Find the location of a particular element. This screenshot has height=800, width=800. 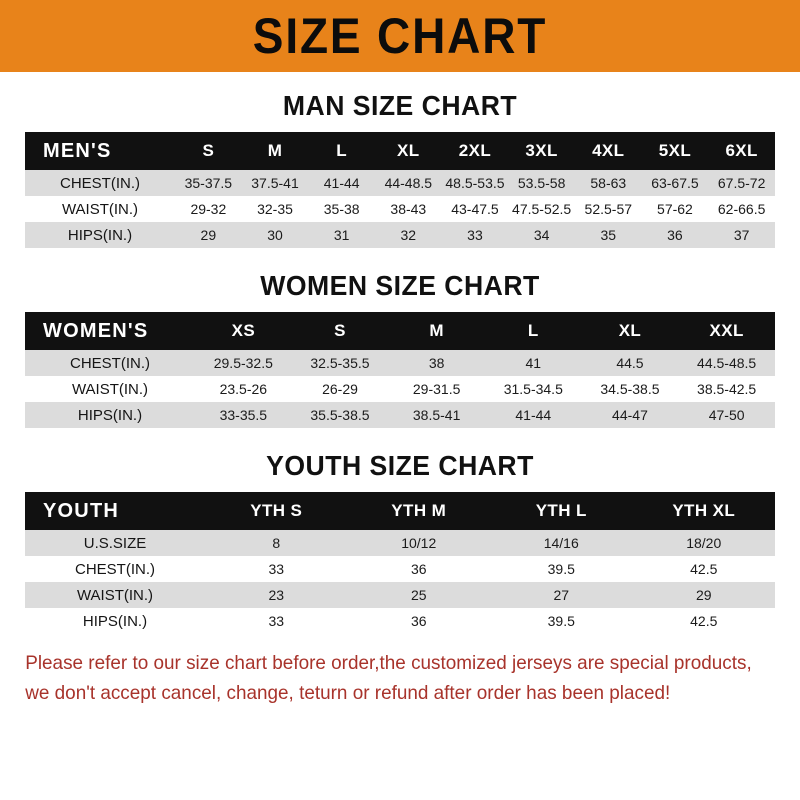

table-header-row: YOUTH YTH S YTH M YTH L YTH XL is located at coordinates (400, 511).